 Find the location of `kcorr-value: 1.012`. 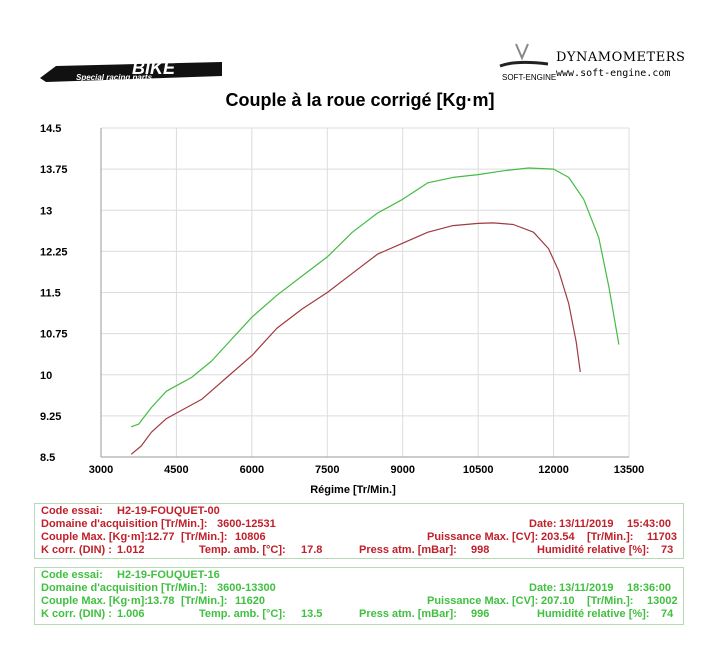

kcorr-value: 1.012 is located at coordinates (131, 550).